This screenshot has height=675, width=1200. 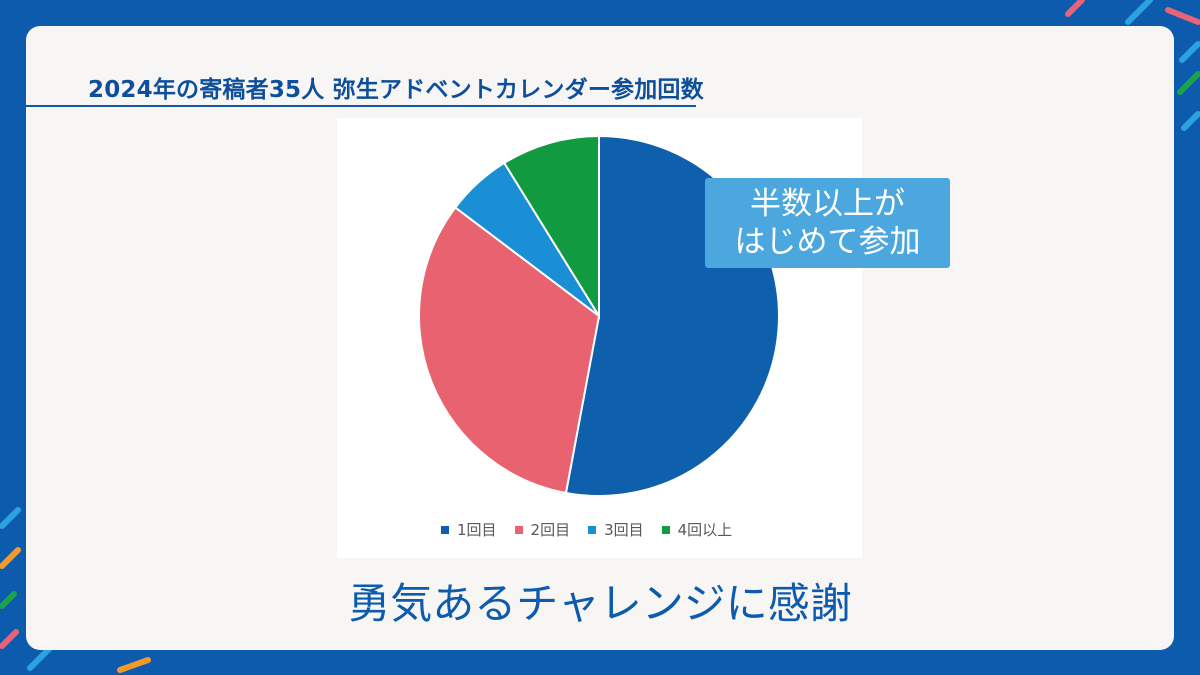 I want to click on legend-item-4: 4回以上, so click(x=697, y=529).